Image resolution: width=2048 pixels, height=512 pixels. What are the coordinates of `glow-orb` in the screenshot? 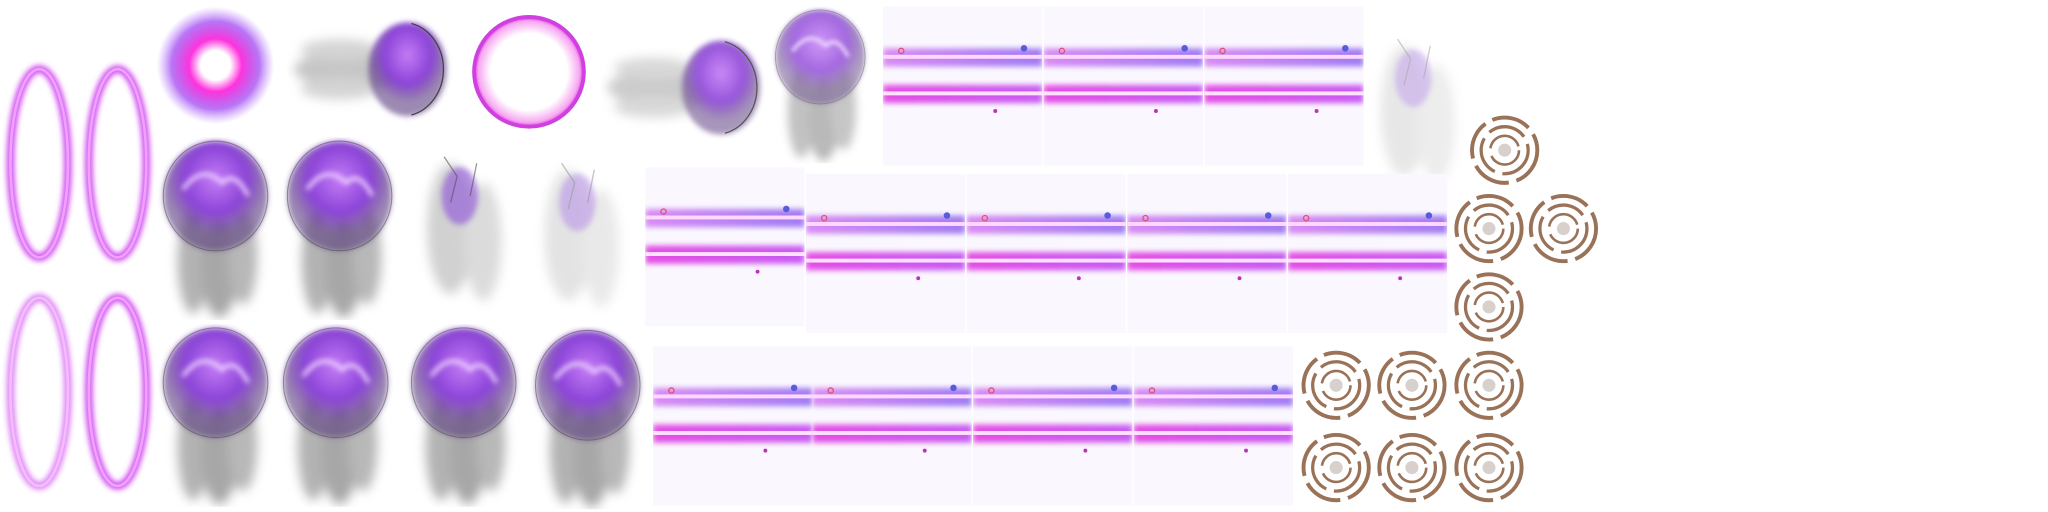 It's located at (215, 65).